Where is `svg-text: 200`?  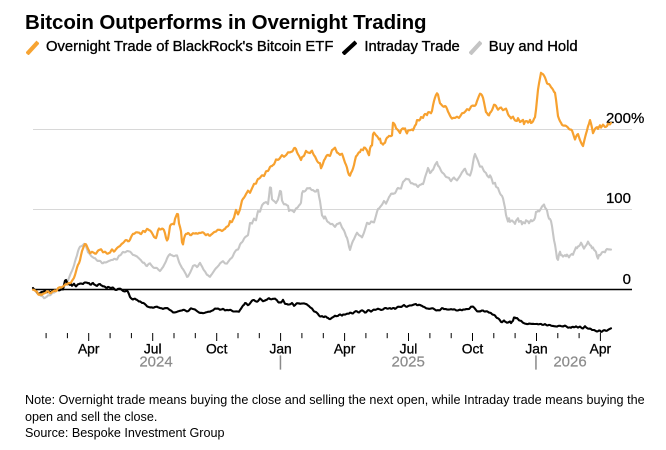 svg-text: 200 is located at coordinates (618, 118).